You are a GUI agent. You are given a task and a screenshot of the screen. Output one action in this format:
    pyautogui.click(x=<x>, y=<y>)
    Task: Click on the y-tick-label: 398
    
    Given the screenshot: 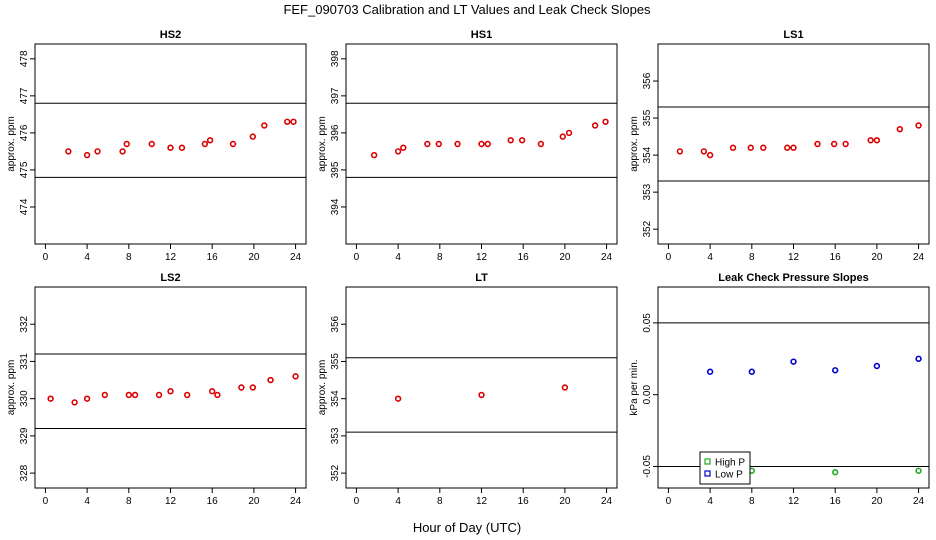 What is the action you would take?
    pyautogui.click(x=335, y=58)
    